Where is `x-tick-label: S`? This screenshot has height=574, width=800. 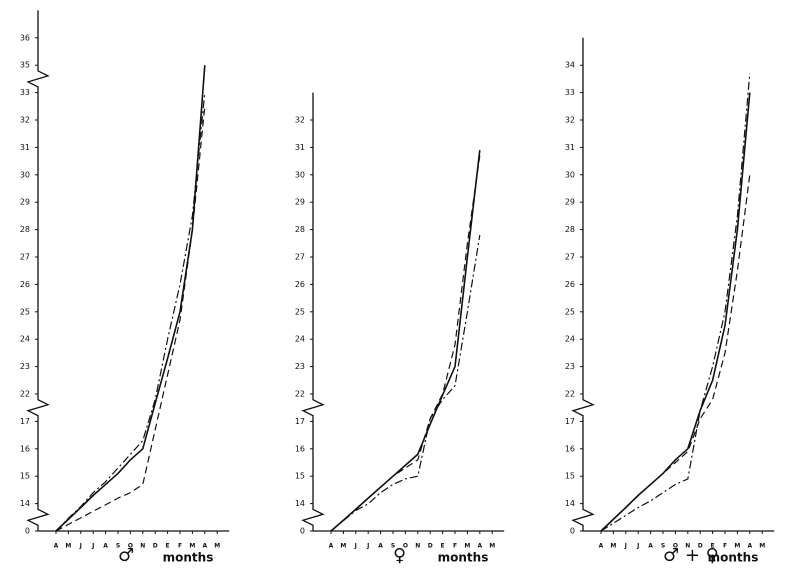
x-tick-label: S is located at coordinates (118, 546).